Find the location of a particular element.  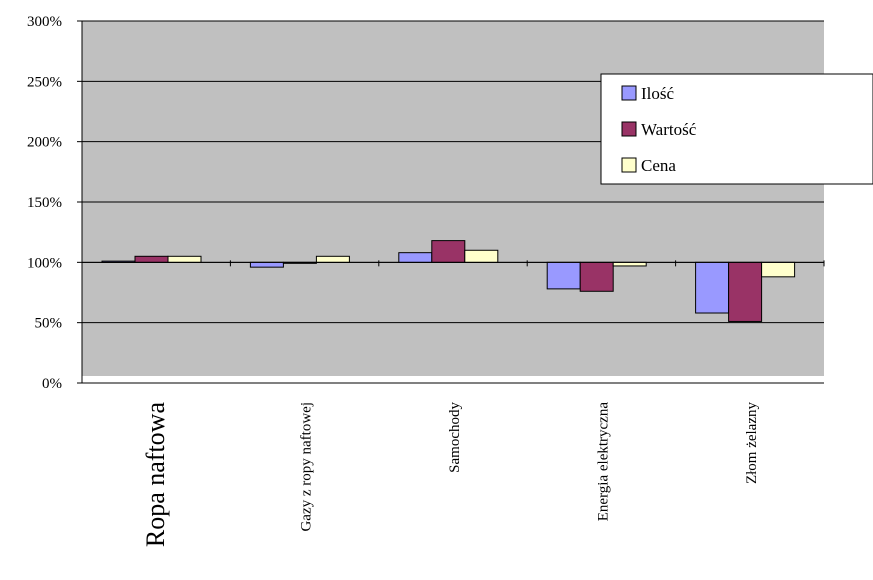

x-tick-label: Złom żelazny is located at coordinates (752, 443).